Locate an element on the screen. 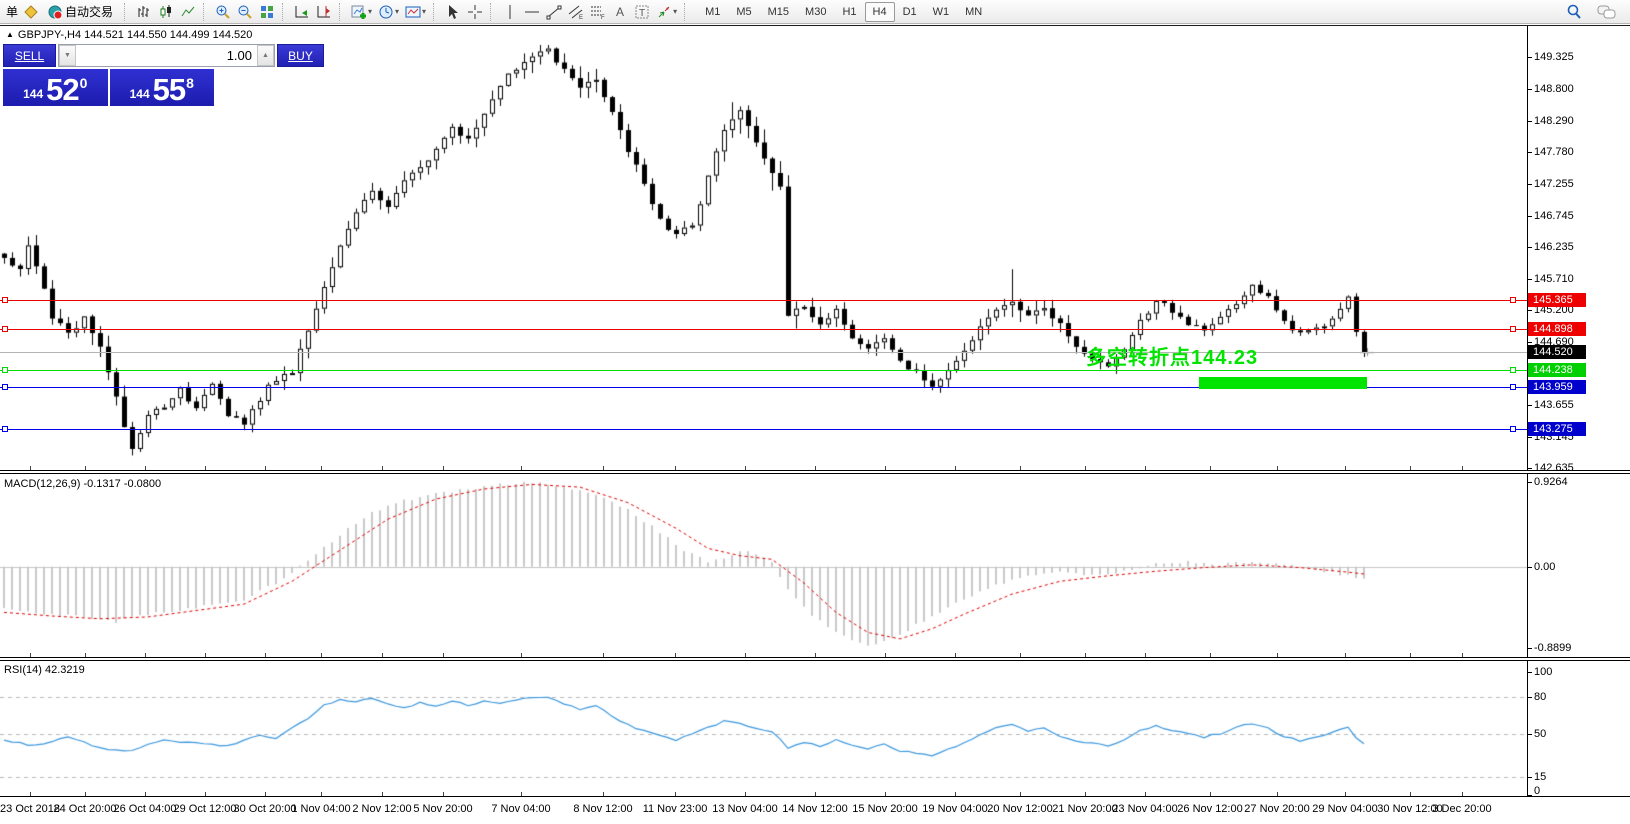 This screenshot has width=1630, height=824. line-chart-button is located at coordinates (188, 12).